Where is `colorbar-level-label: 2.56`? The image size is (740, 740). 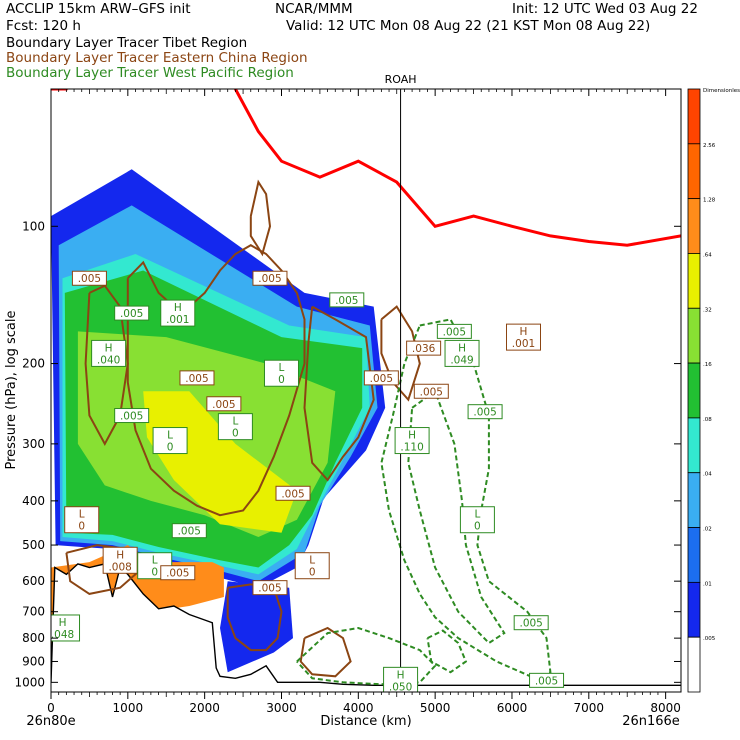
colorbar-level-label: 2.56 is located at coordinates (709, 146).